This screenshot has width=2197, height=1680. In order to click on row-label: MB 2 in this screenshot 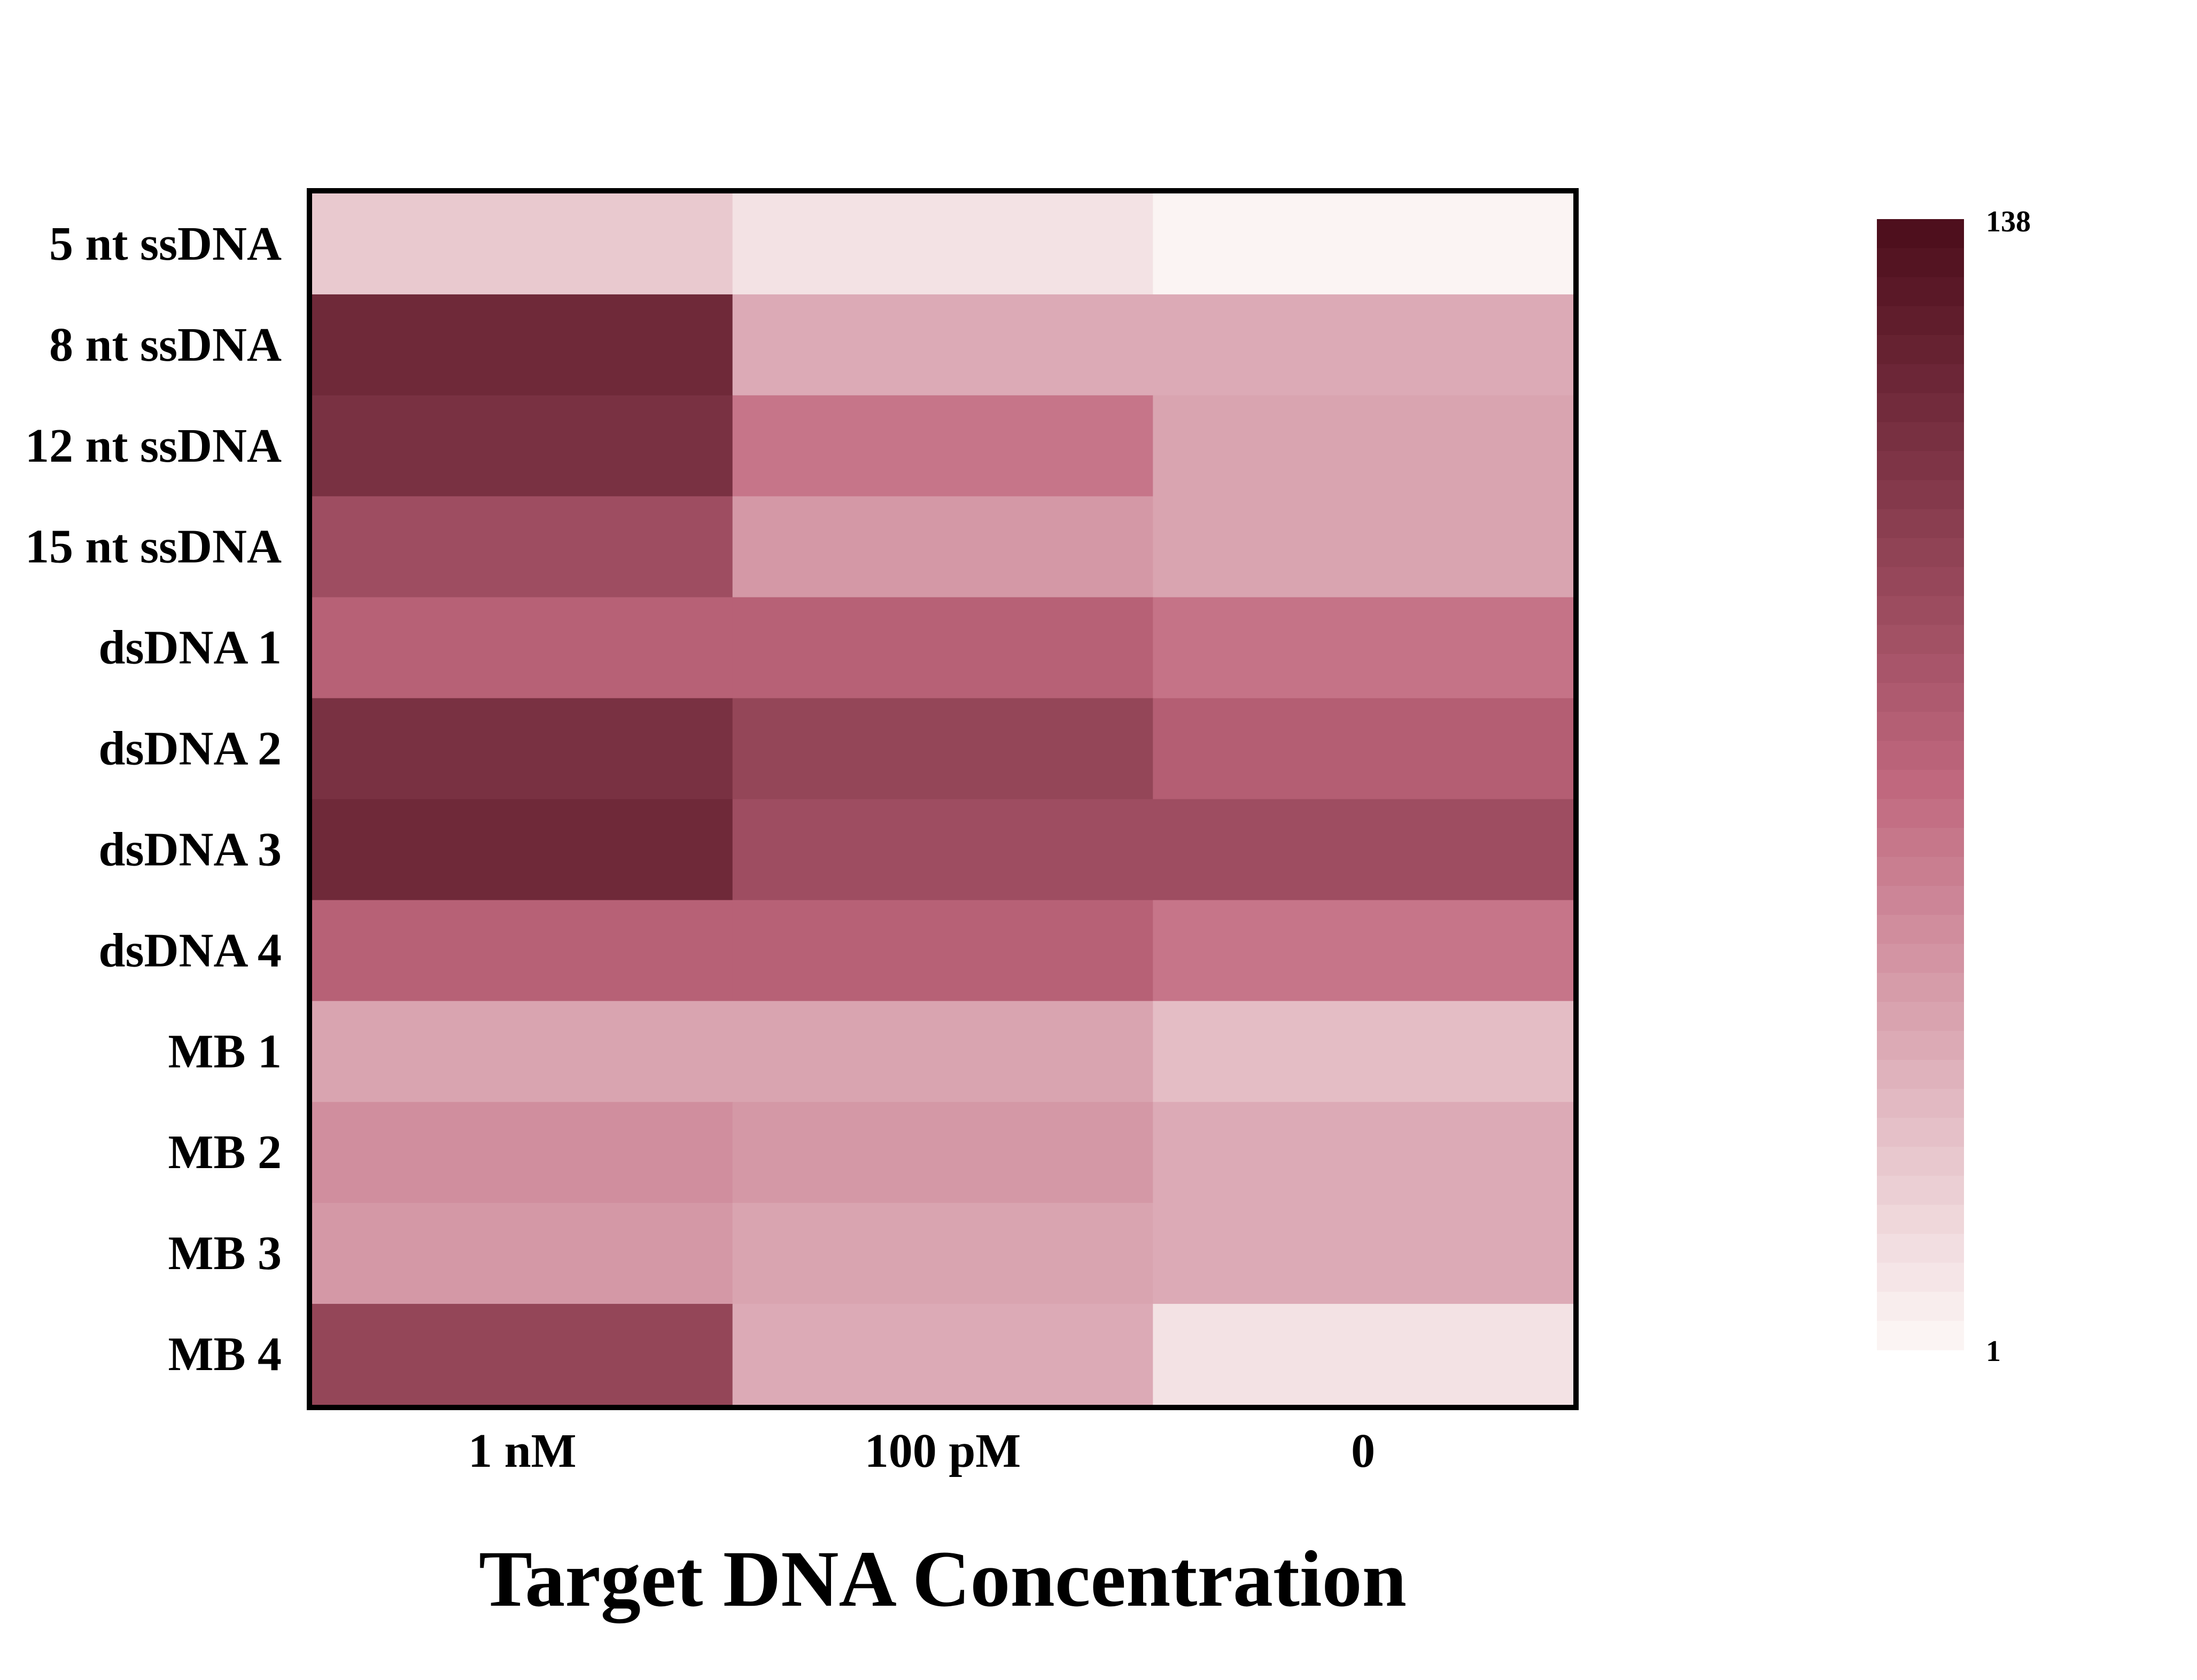, I will do `click(225, 1152)`.